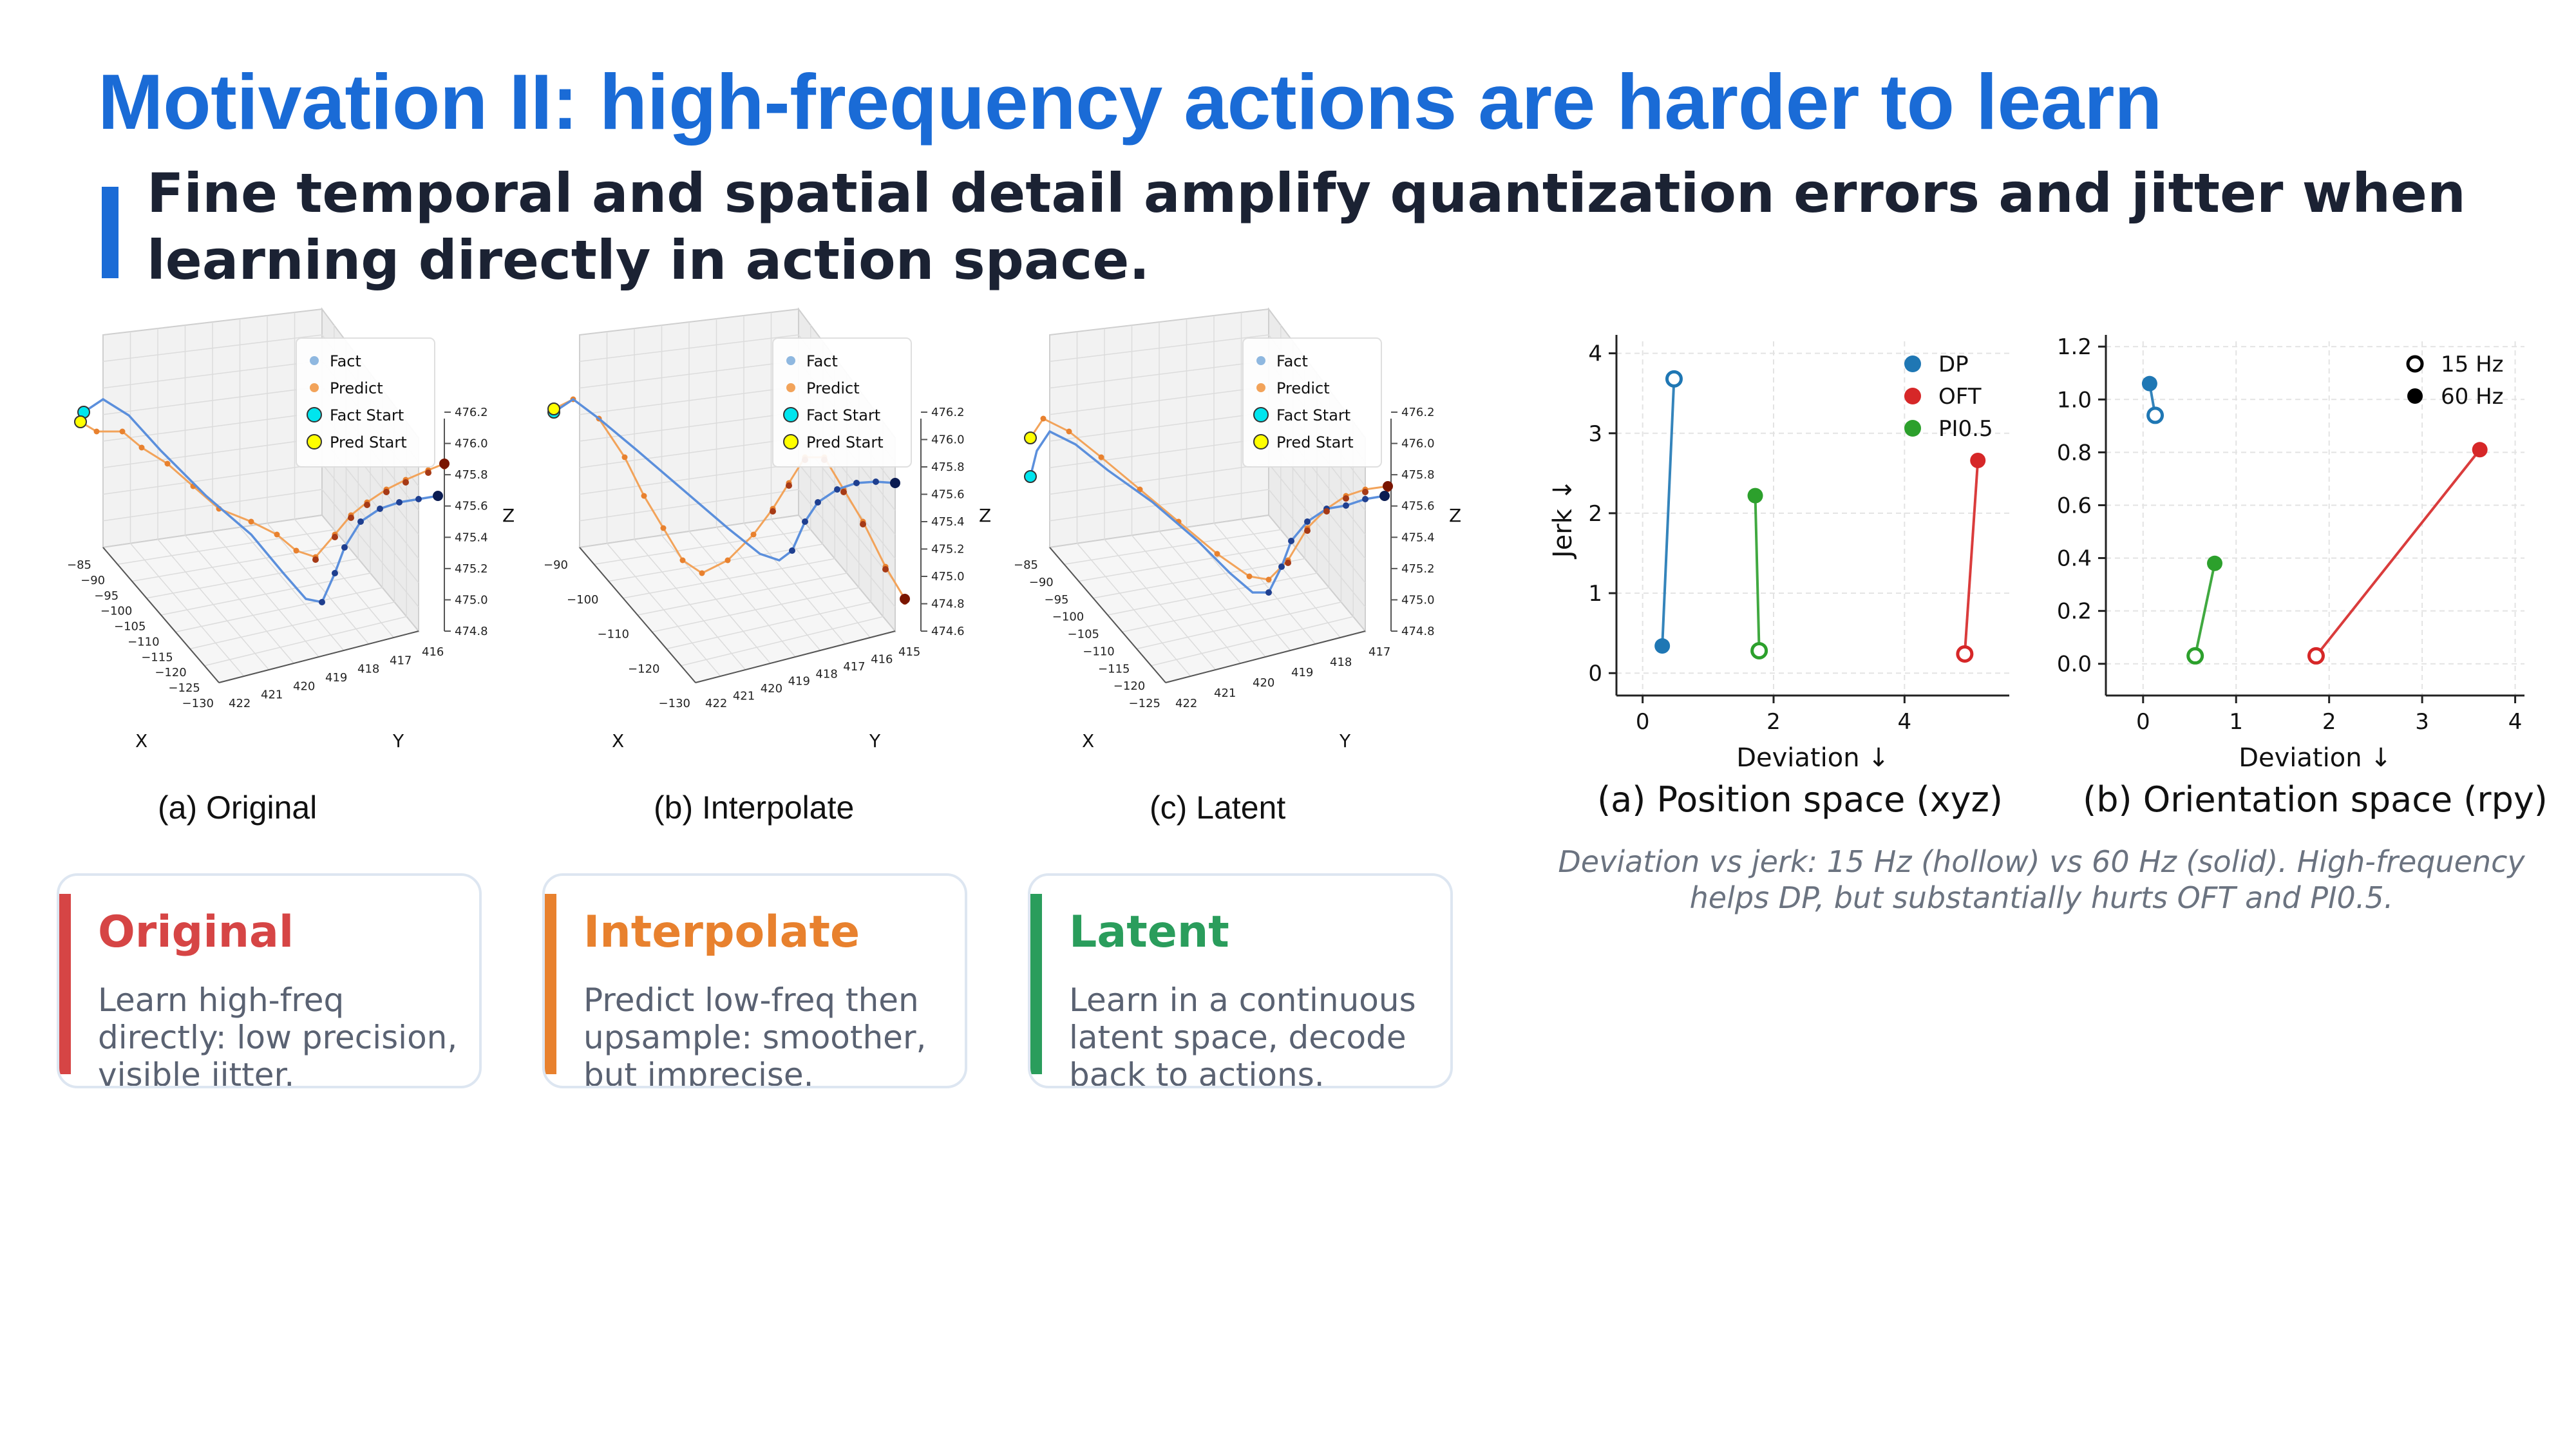 The height and width of the screenshot is (1449, 2576). Describe the element at coordinates (1144, 703) in the screenshot. I see `x-tick-label: −125` at that location.